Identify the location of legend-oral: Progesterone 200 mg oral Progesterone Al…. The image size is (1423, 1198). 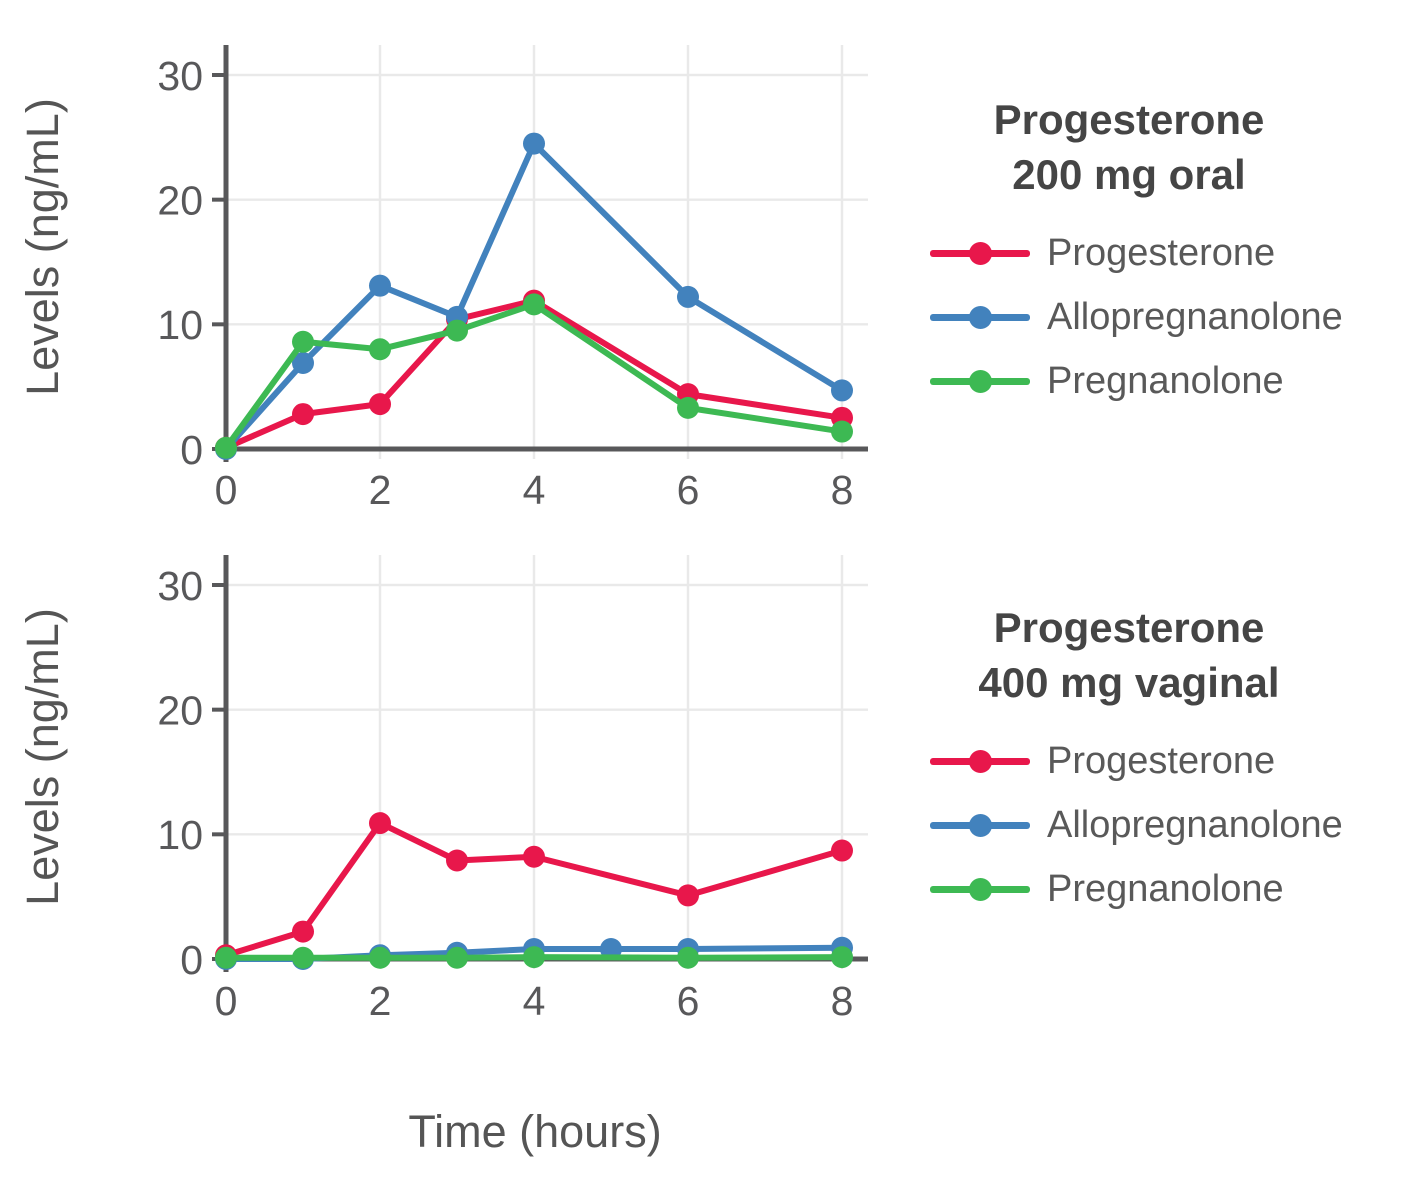
(1160, 252).